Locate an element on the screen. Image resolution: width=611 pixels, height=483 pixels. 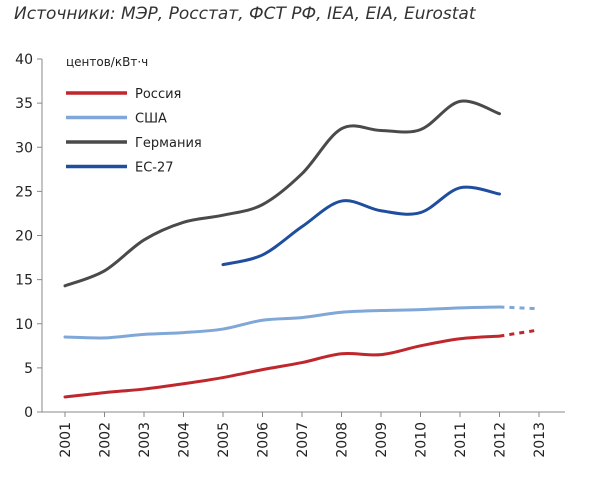
x-tick-label: 2013 is located at coordinates (540, 440).